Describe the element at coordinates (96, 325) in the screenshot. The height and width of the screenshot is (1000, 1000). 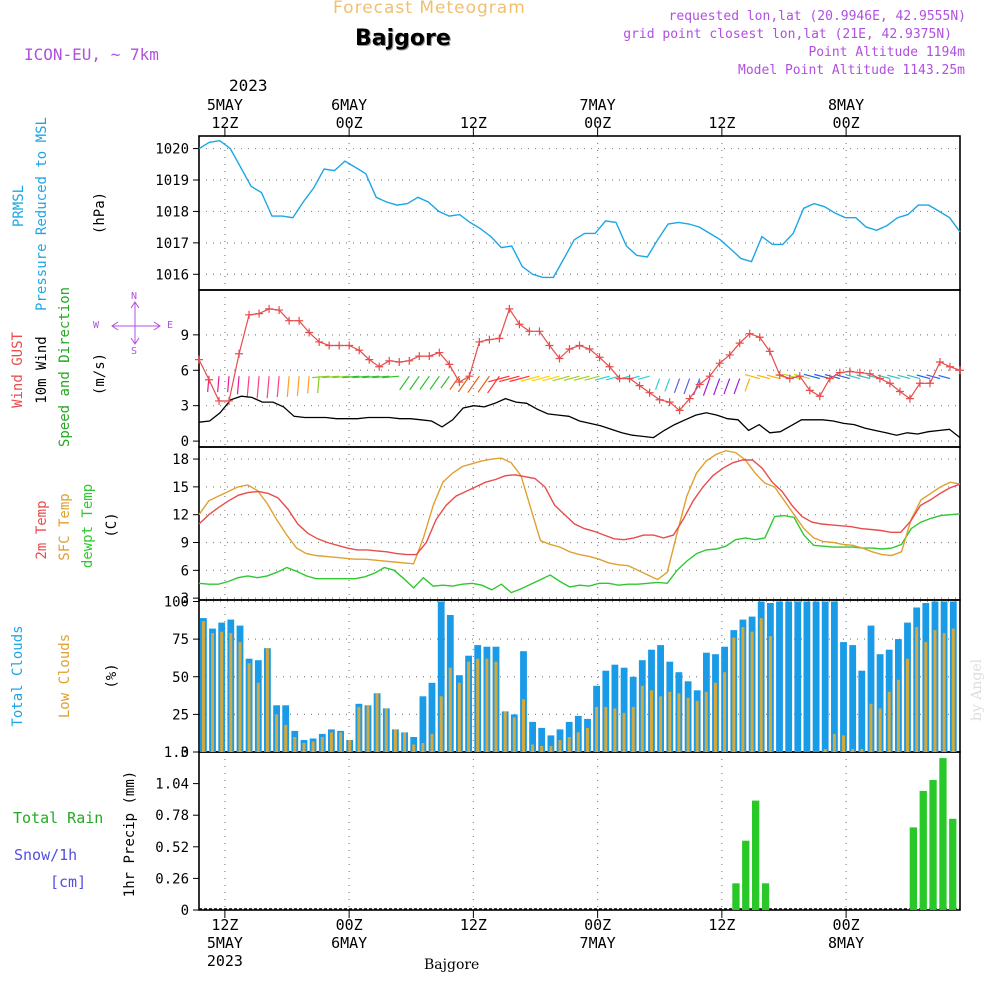
I see `compass-w: W` at that location.